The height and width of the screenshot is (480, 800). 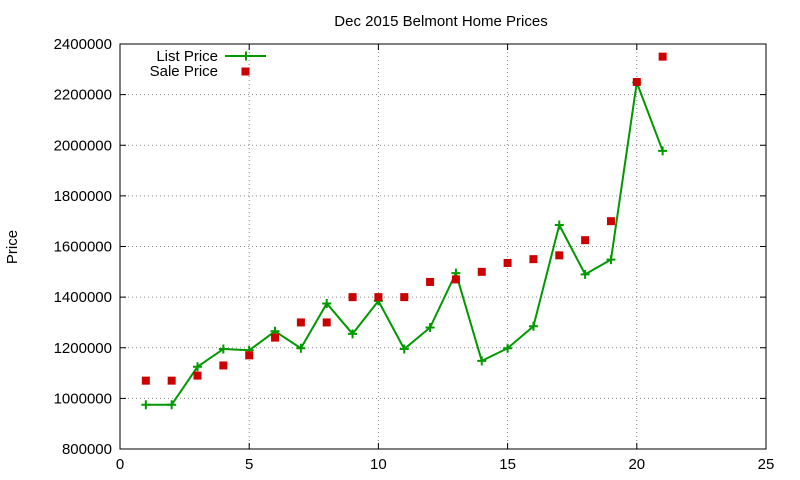 I want to click on x-tick-label: 0, so click(x=120, y=464).